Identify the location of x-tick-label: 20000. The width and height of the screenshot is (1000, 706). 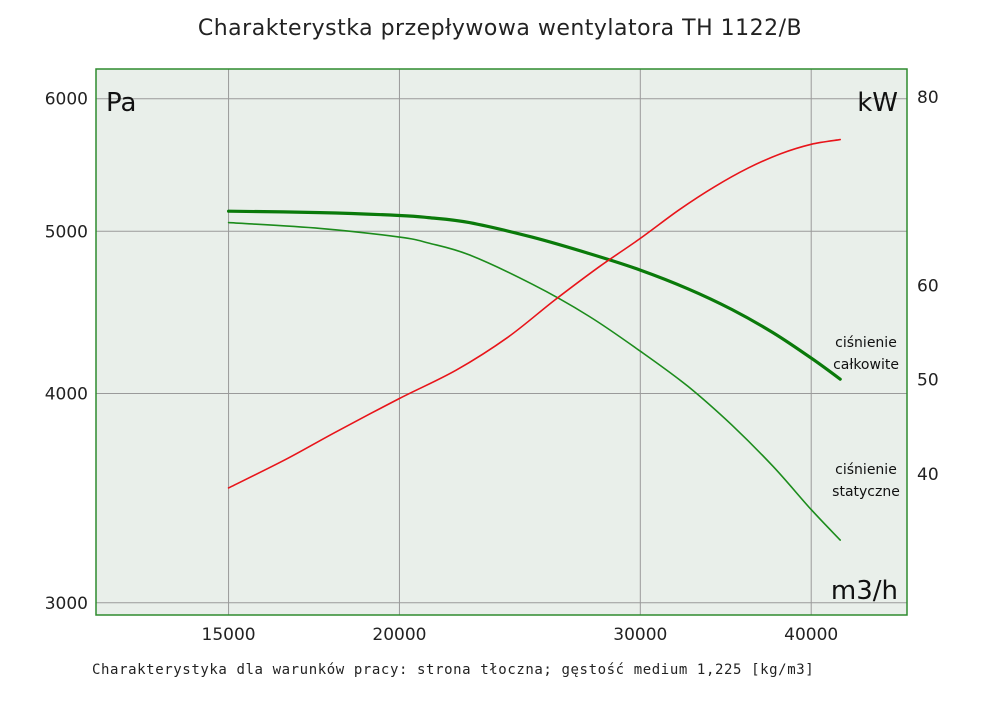
(399, 635).